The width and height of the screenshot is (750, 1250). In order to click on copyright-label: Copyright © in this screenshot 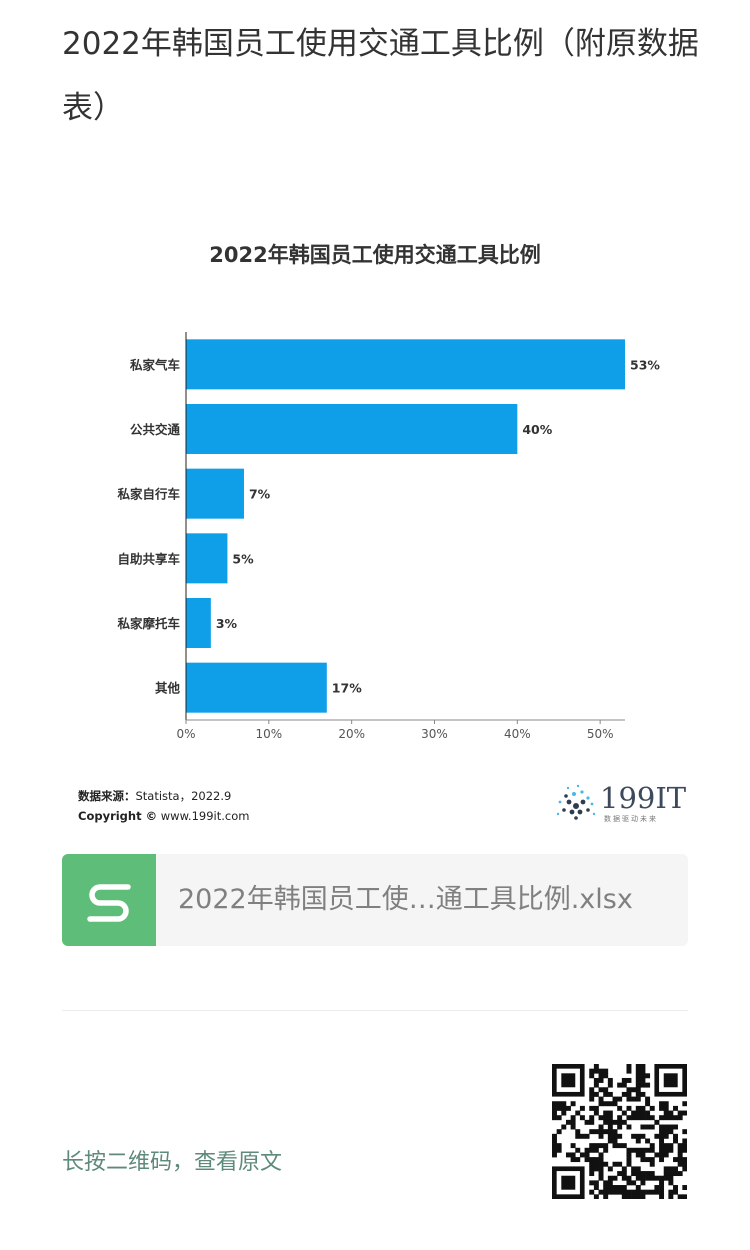, I will do `click(118, 816)`.